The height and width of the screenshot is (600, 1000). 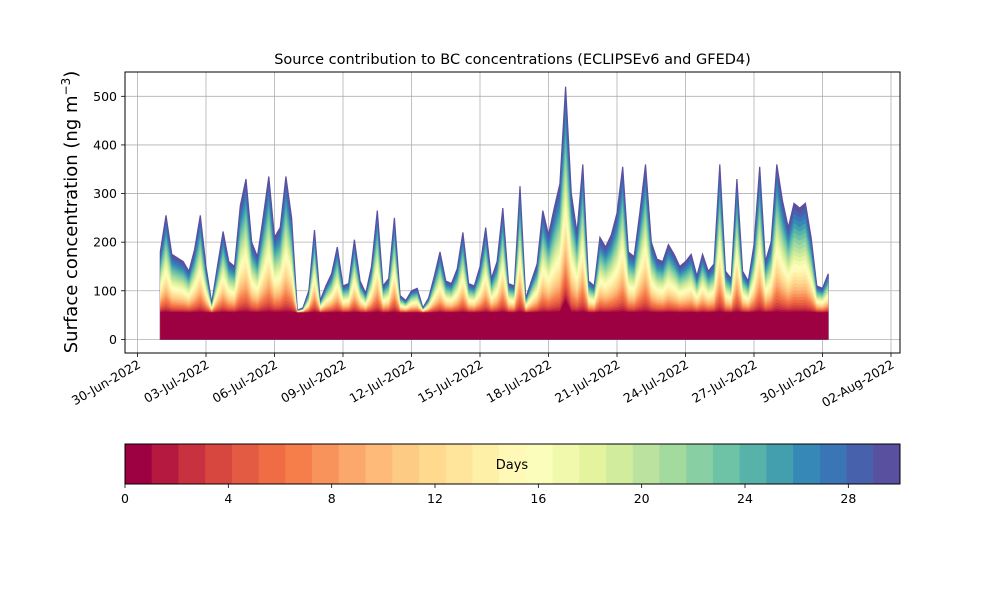 What do you see at coordinates (245, 381) in the screenshot?
I see `x-tick-label: 06-Jul-2022` at bounding box center [245, 381].